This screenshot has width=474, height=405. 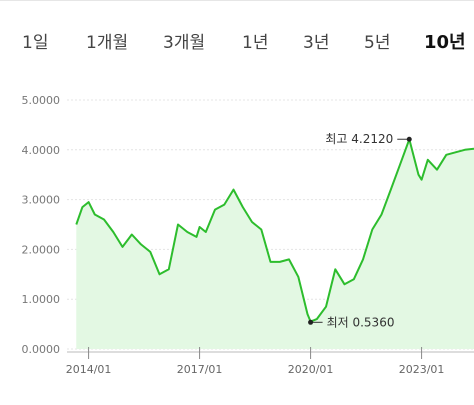 What do you see at coordinates (35, 43) in the screenshot?
I see `tab-1일: 1일` at bounding box center [35, 43].